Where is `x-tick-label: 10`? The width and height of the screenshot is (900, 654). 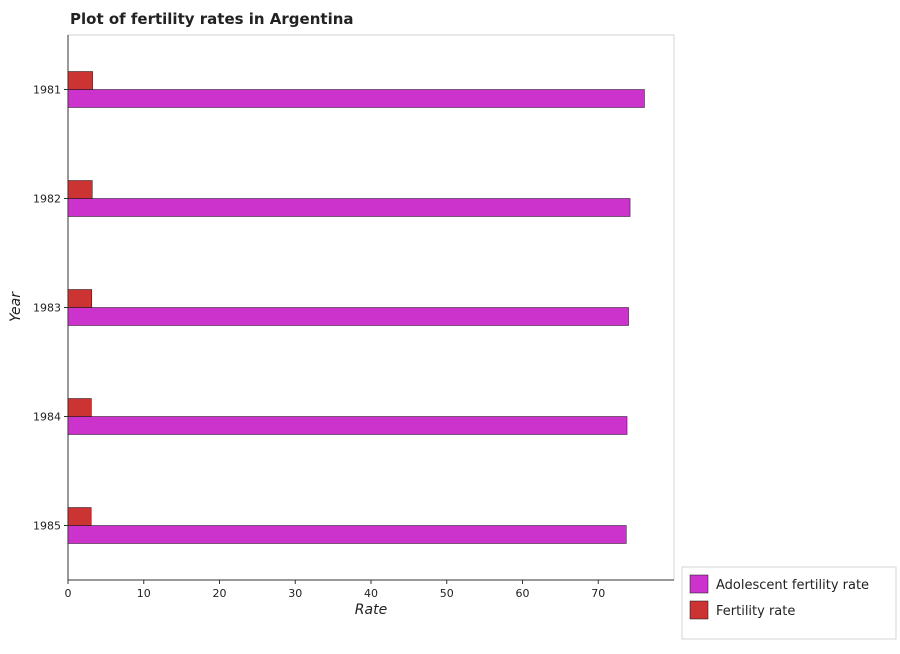 x-tick-label: 10 is located at coordinates (144, 593).